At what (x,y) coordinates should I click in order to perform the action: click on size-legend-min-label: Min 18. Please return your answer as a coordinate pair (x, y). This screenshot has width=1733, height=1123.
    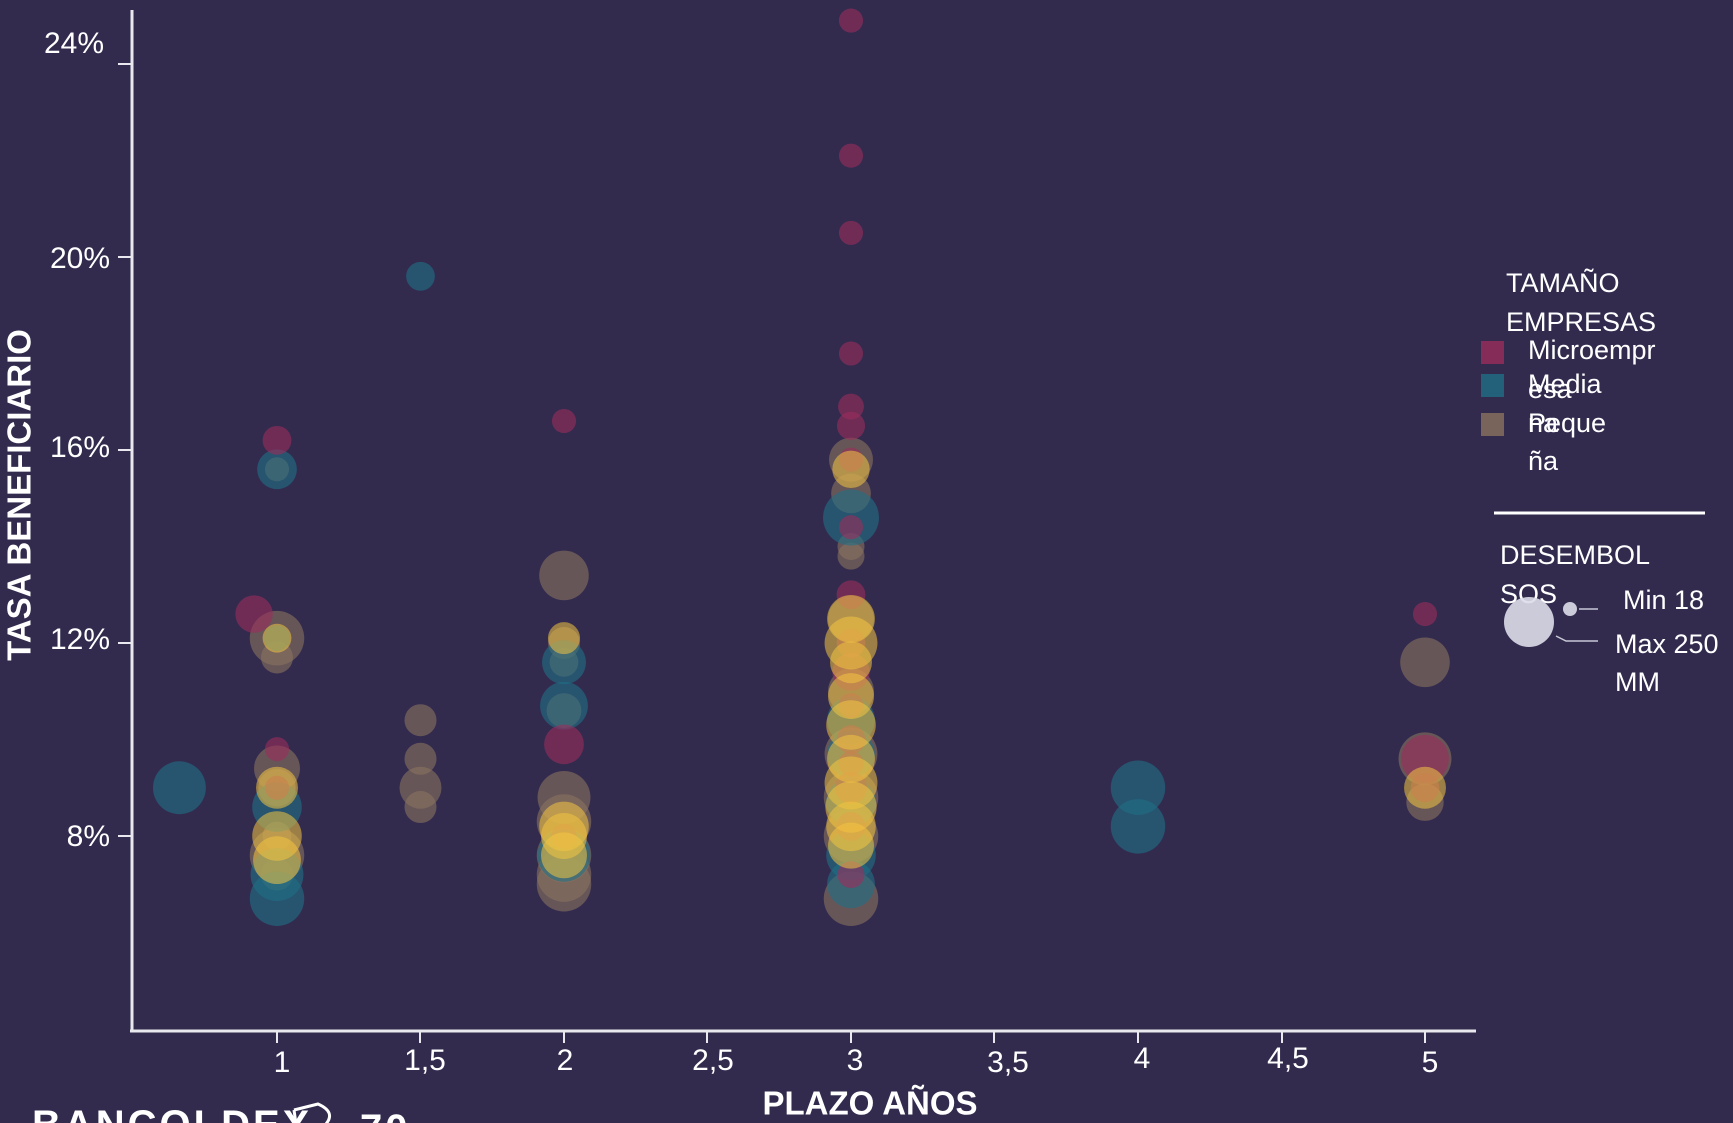
    Looking at the image, I should click on (1663, 600).